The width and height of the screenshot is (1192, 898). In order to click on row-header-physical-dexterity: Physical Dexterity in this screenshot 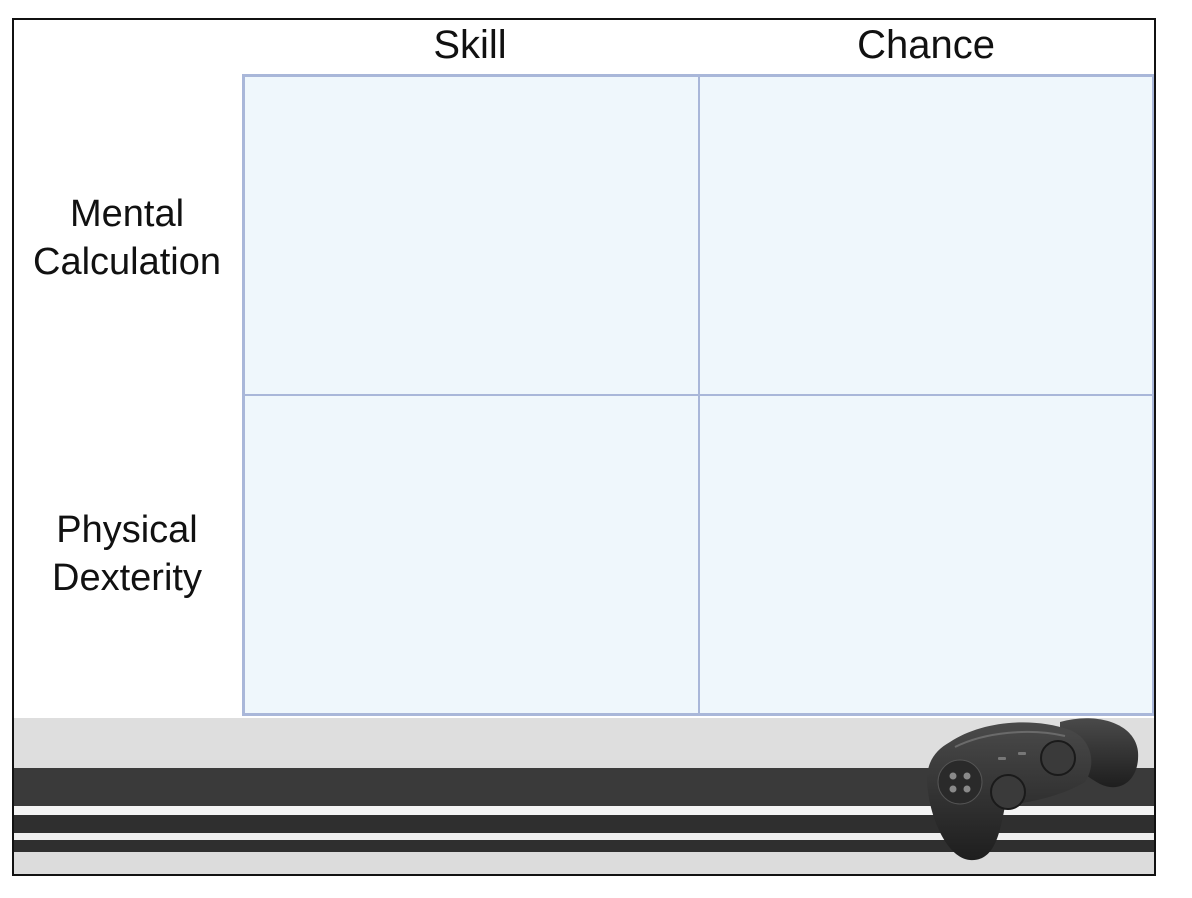, I will do `click(127, 554)`.